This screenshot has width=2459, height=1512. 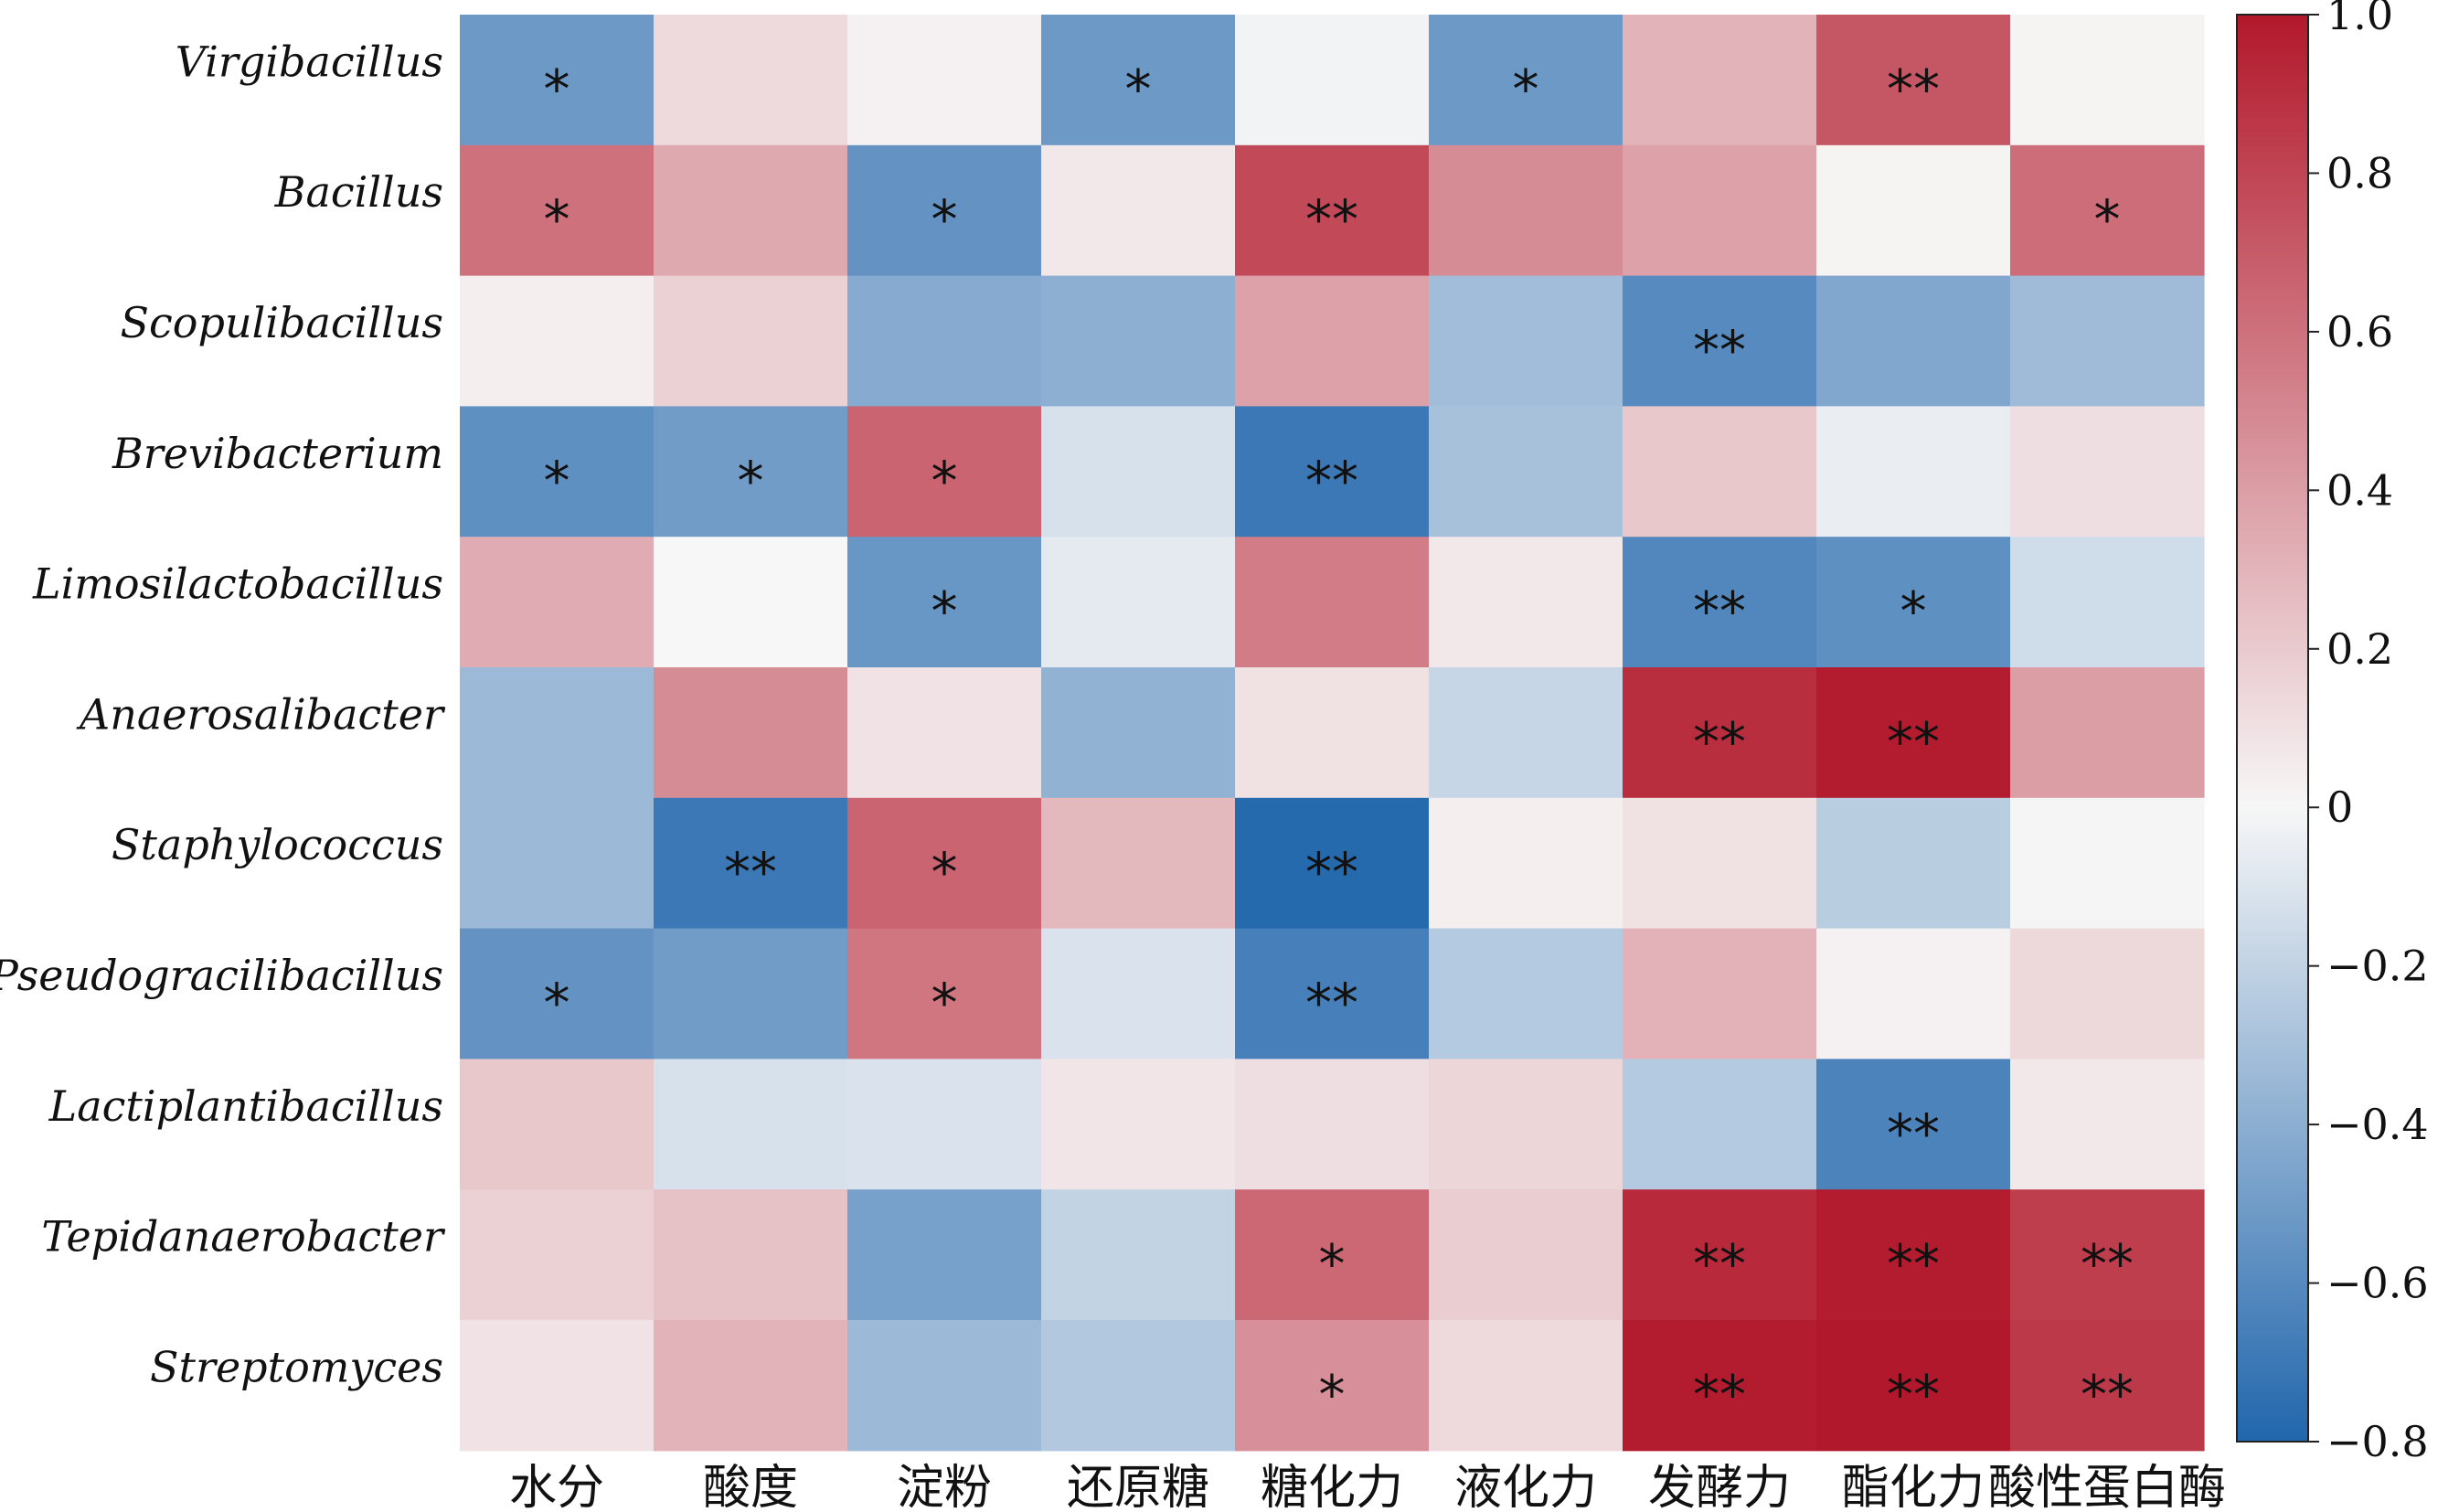 I want to click on row-label: Virgibacillus, so click(x=309, y=62).